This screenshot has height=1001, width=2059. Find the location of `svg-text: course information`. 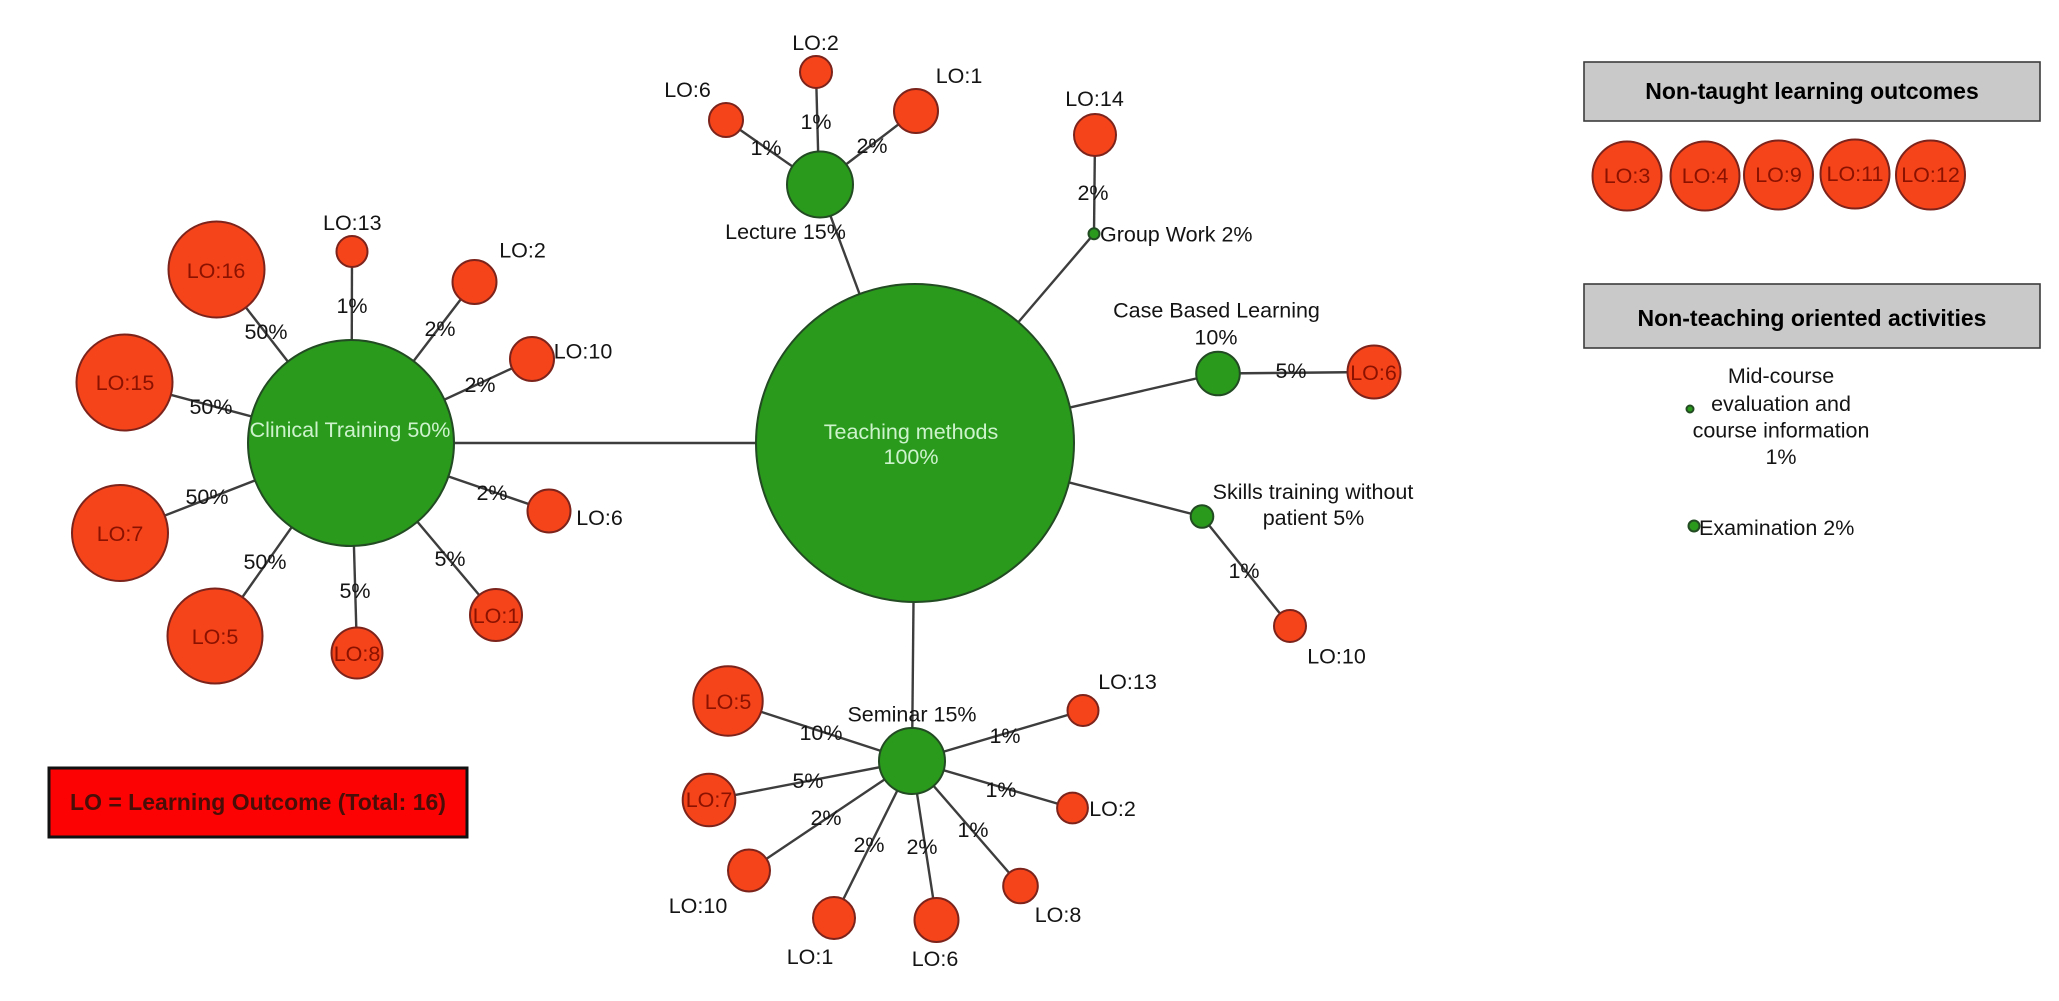

svg-text: course information is located at coordinates (1781, 431).